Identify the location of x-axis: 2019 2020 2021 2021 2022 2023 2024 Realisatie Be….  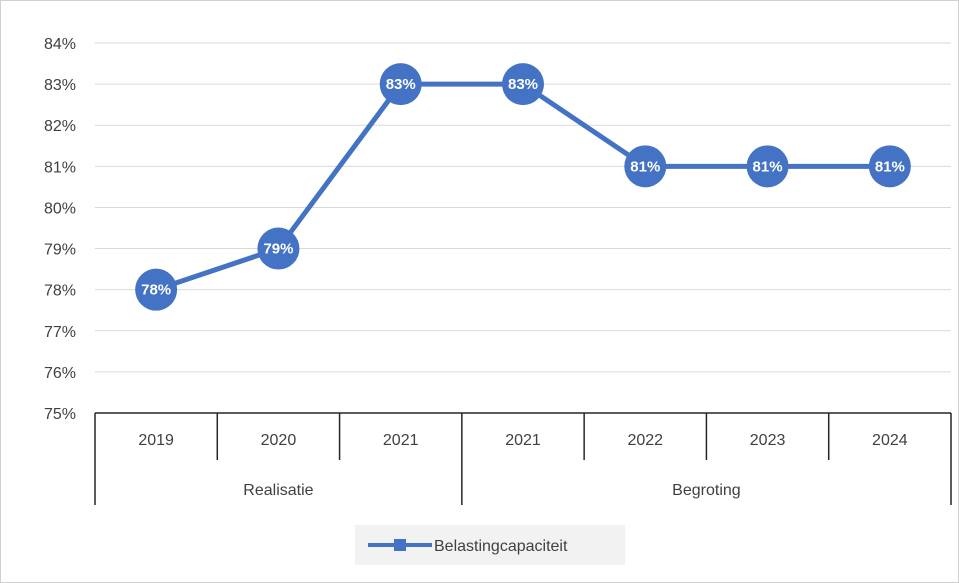
(523, 458).